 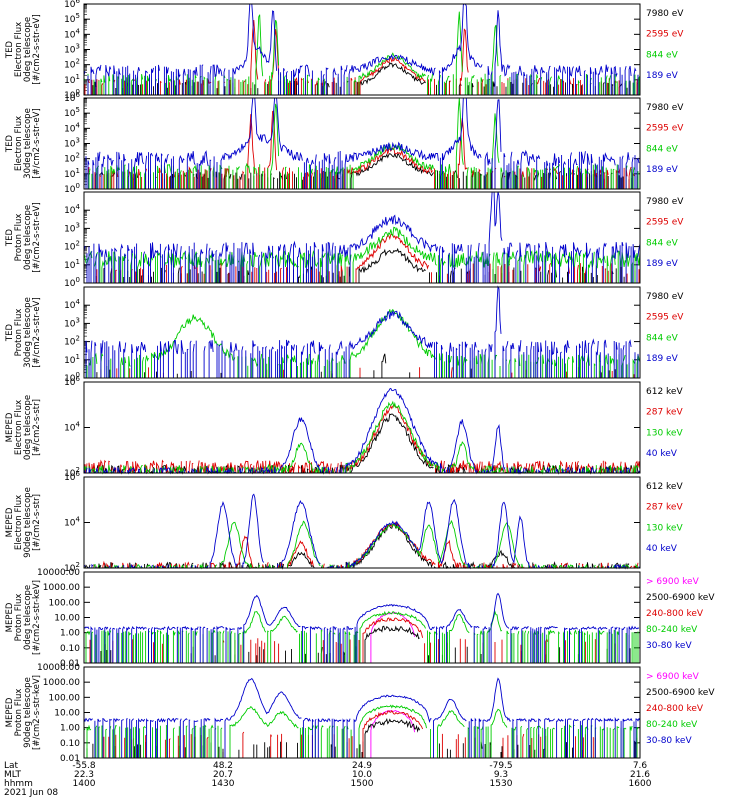 I want to click on y-tick-label: 10.00, so click(x=67, y=619).